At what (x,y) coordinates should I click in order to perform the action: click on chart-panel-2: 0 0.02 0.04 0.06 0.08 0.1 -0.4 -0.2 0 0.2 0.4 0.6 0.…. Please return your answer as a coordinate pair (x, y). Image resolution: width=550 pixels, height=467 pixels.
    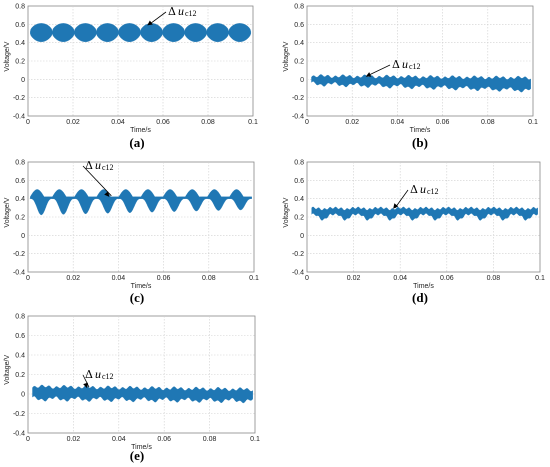
    Looking at the image, I should click on (410, 77).